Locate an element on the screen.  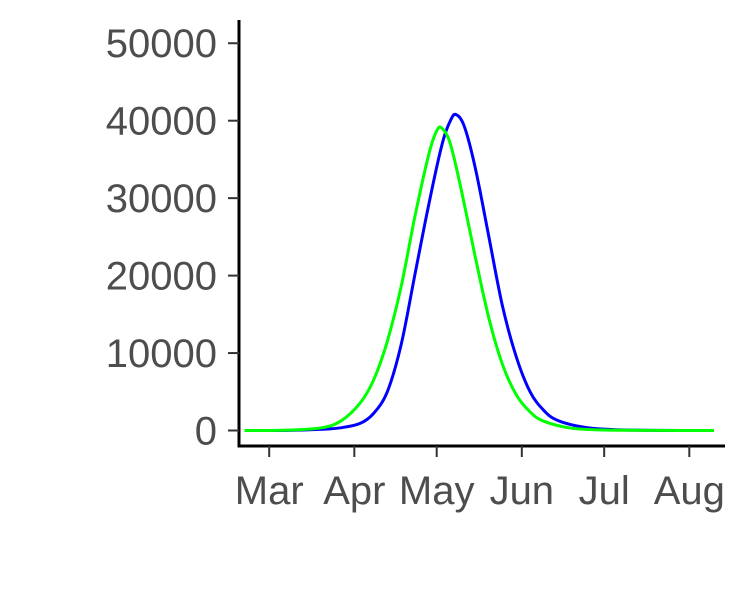
y-tick-label: 50000 is located at coordinates (161, 44).